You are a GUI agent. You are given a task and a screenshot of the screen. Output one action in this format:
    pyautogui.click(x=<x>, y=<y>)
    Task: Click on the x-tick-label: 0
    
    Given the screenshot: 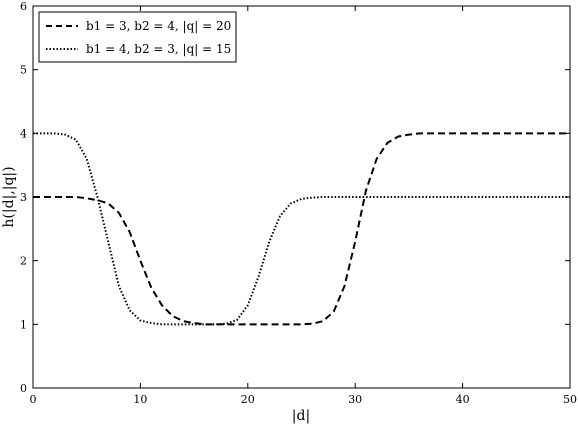 What is the action you would take?
    pyautogui.click(x=33, y=399)
    